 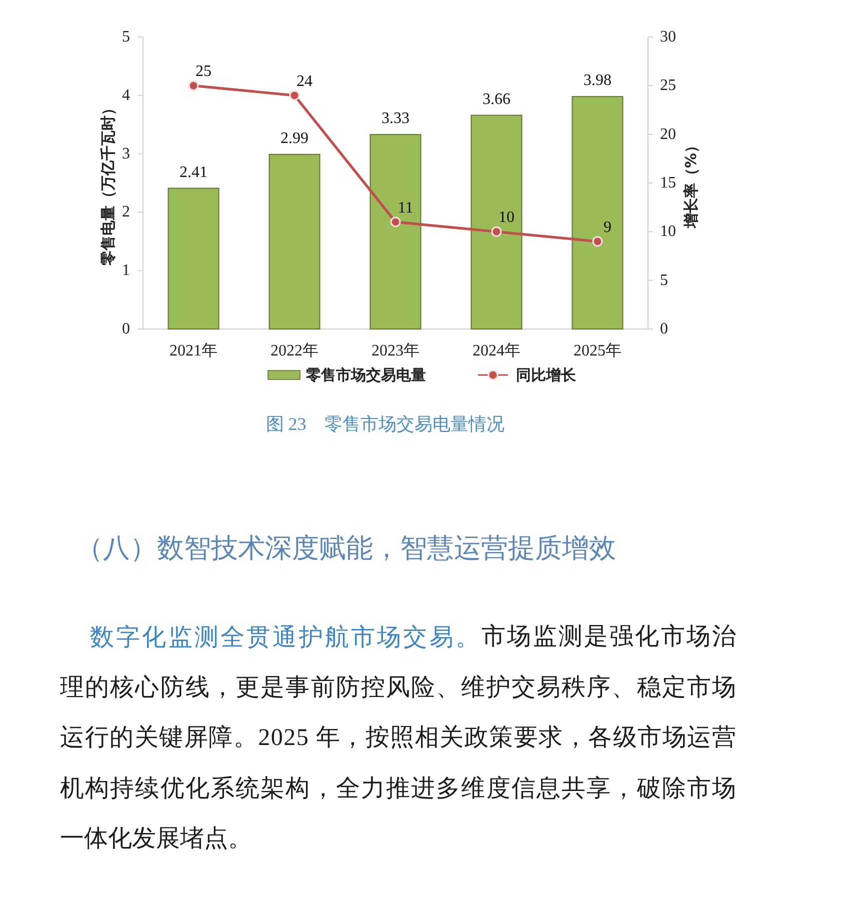 What do you see at coordinates (294, 351) in the screenshot?
I see `x-tick-label: 2022年` at bounding box center [294, 351].